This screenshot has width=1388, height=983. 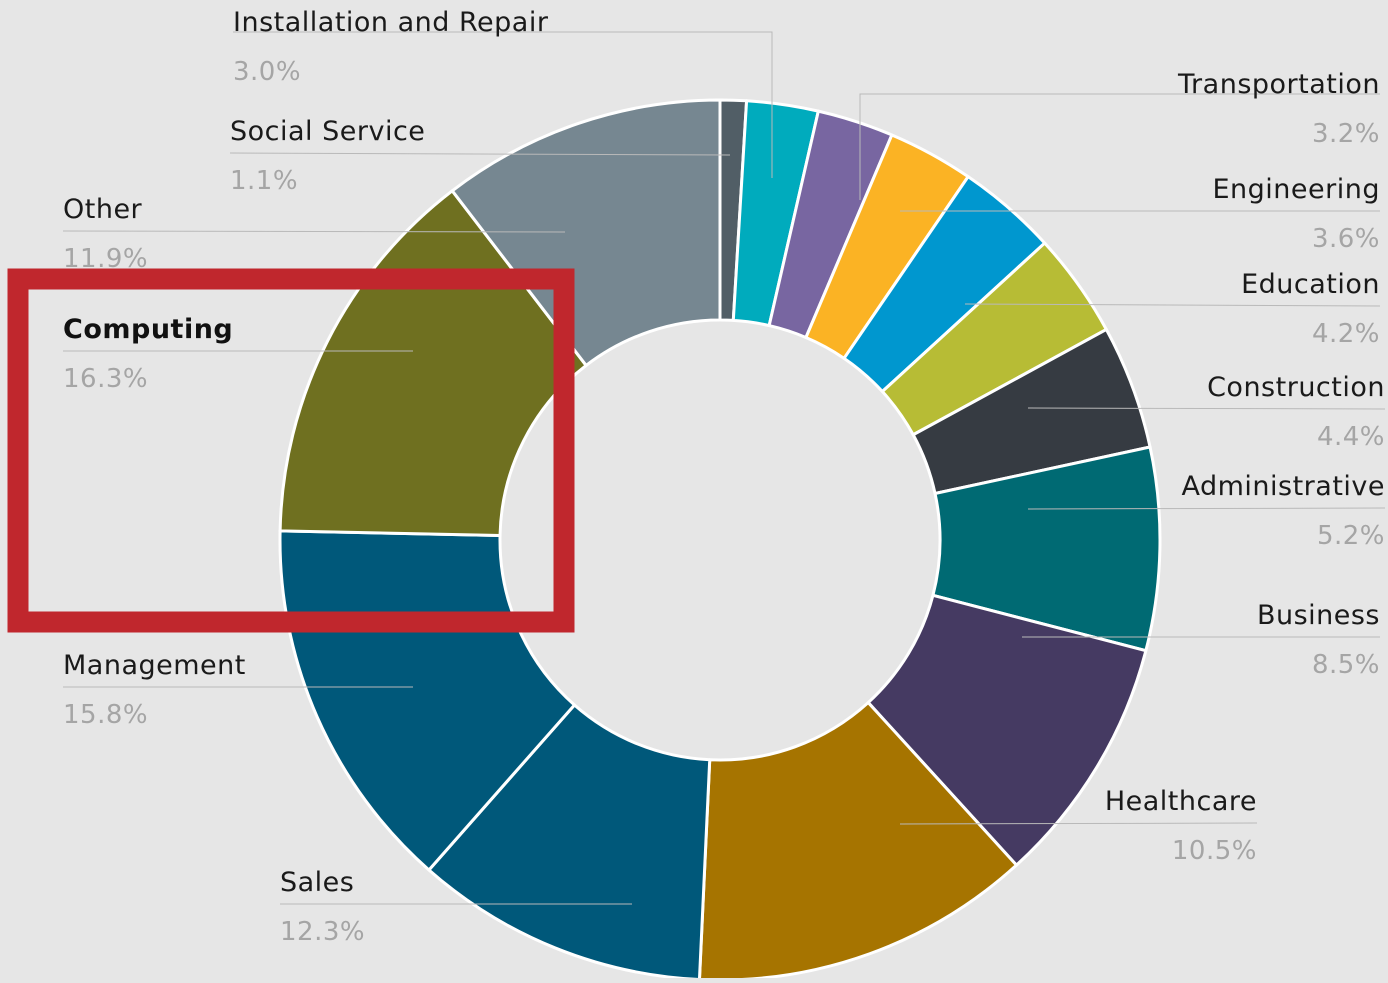 I want to click on category-label-business: Business, so click(x=1318, y=615).